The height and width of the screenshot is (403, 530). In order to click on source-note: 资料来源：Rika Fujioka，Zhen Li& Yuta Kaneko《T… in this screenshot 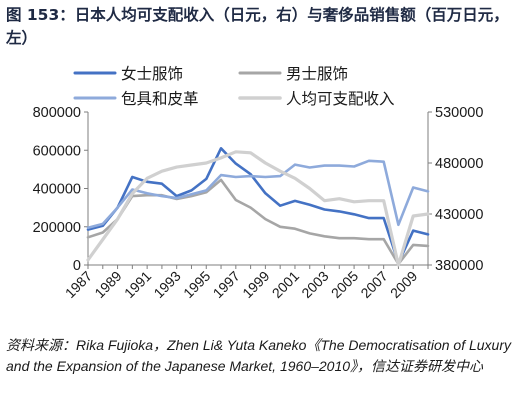, I will do `click(258, 355)`.